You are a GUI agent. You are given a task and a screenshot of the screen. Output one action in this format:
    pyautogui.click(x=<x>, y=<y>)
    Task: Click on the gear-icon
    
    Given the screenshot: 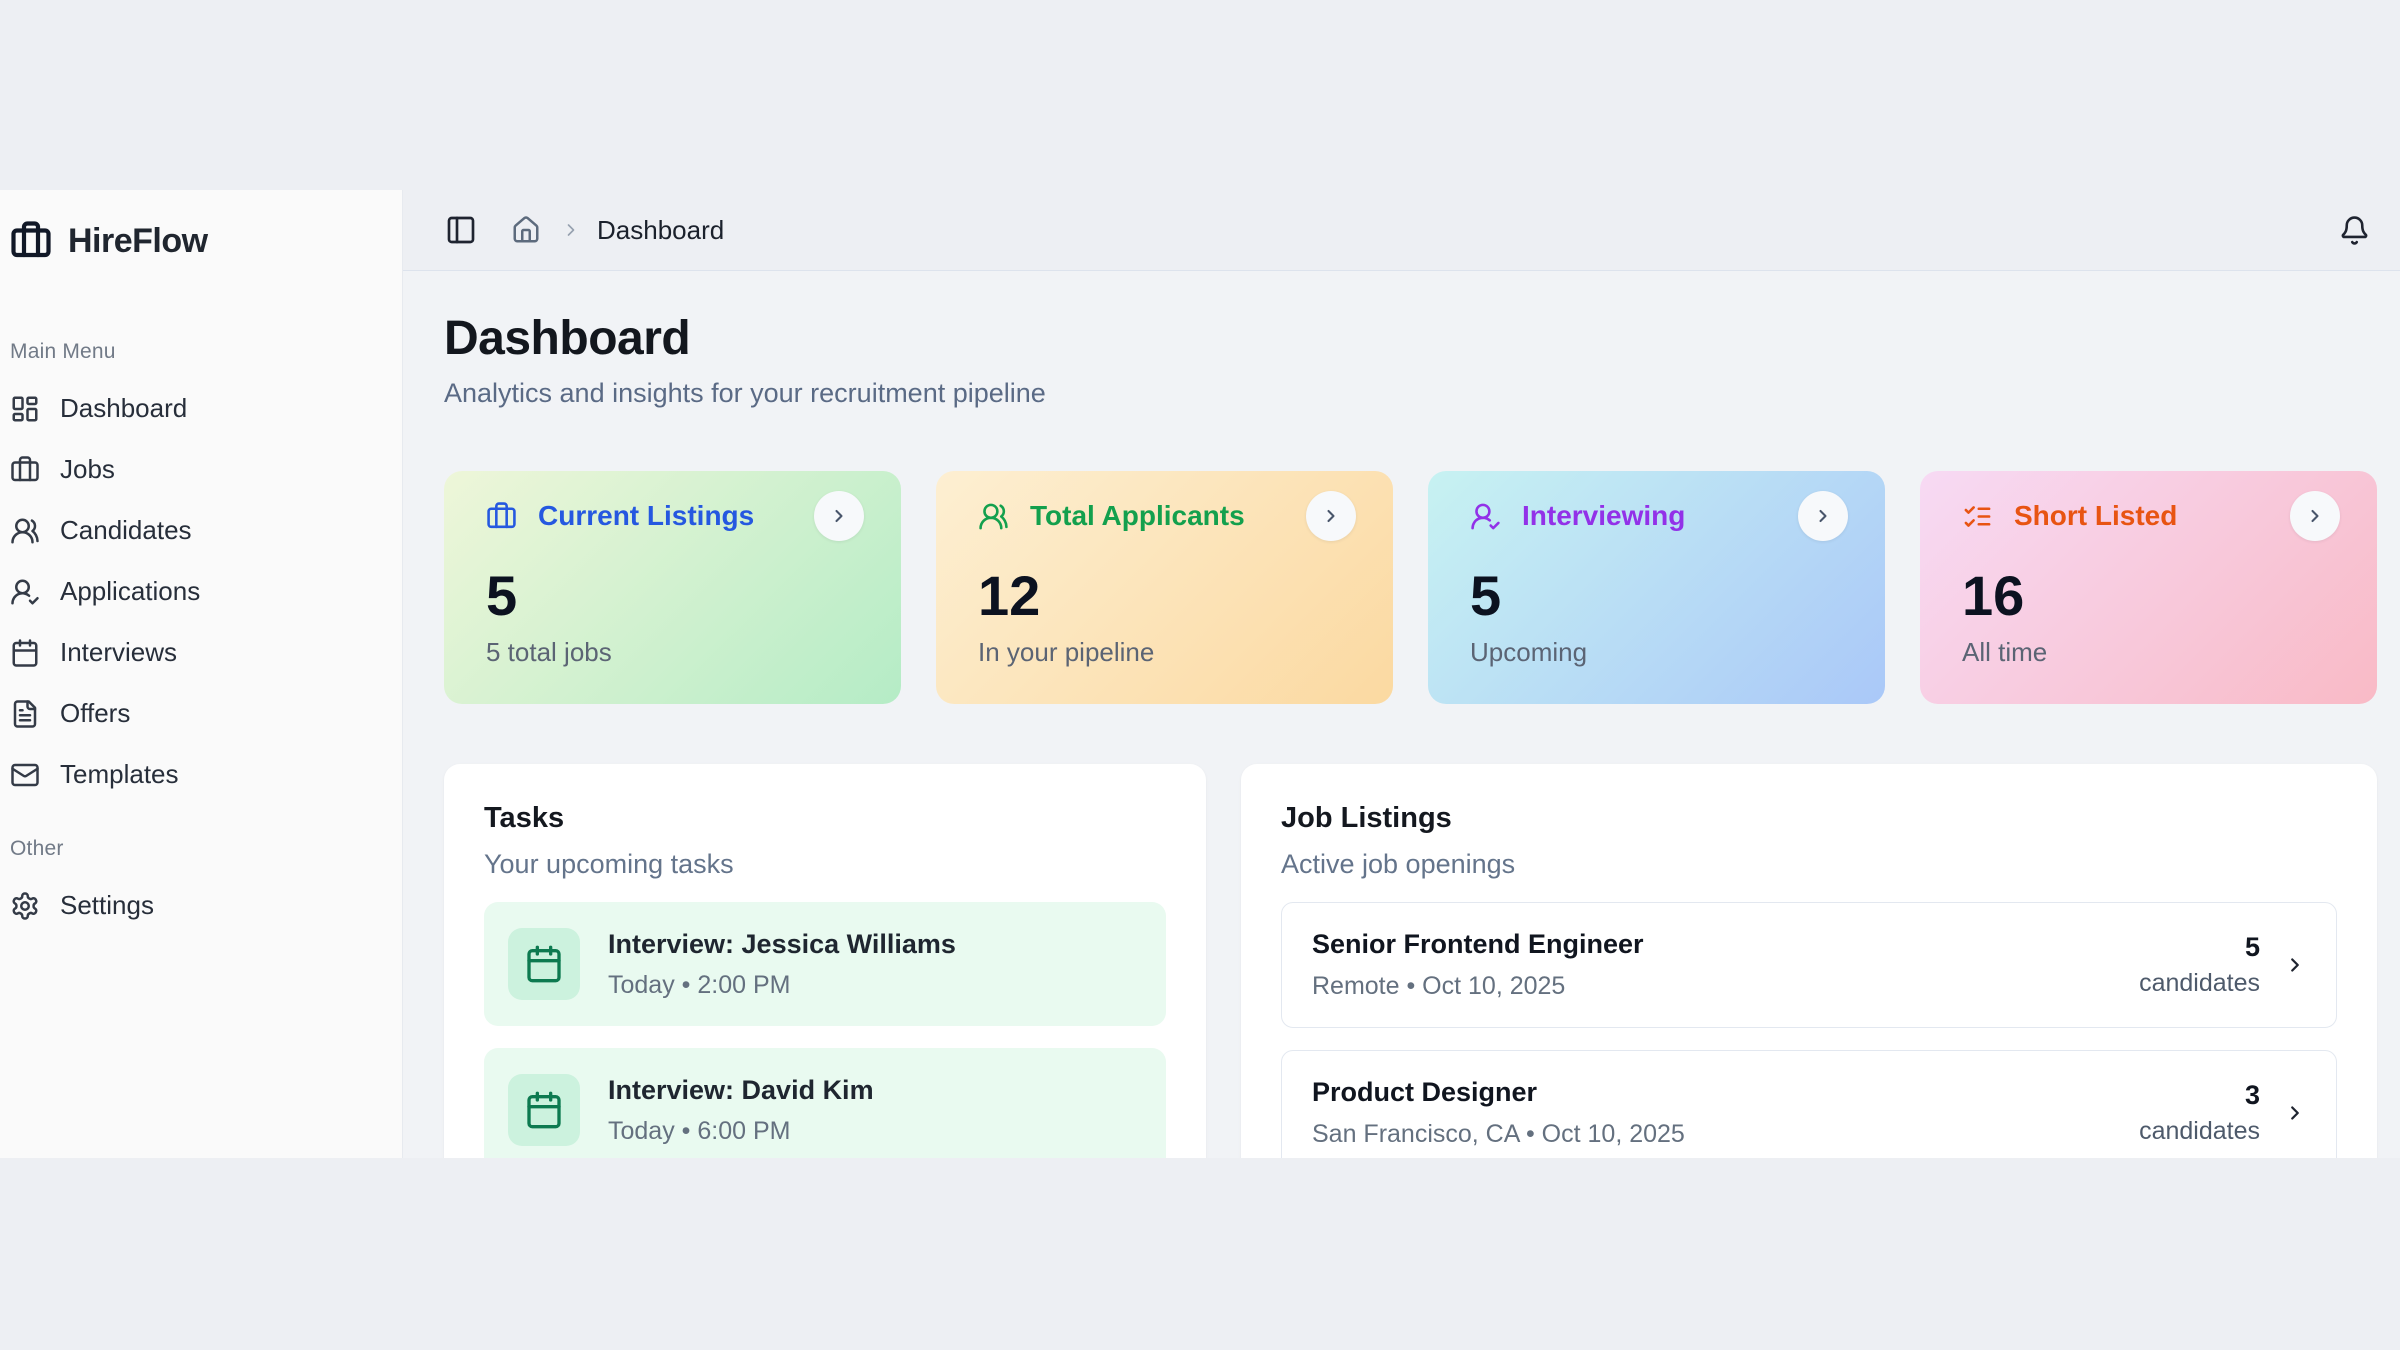 What is the action you would take?
    pyautogui.click(x=25, y=905)
    